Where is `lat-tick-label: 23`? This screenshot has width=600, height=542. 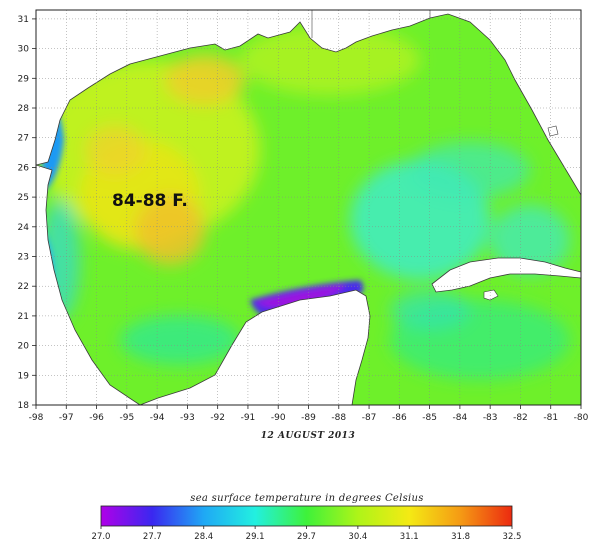
lat-tick-label: 23 is located at coordinates (23, 258).